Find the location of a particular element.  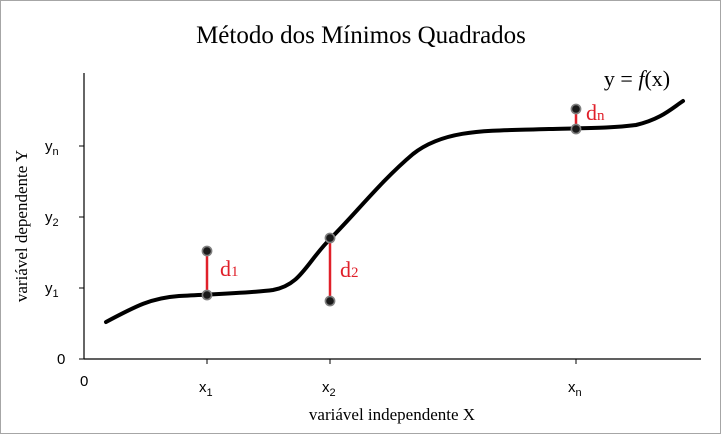

x-axis-title: variável independente X is located at coordinates (392, 414).